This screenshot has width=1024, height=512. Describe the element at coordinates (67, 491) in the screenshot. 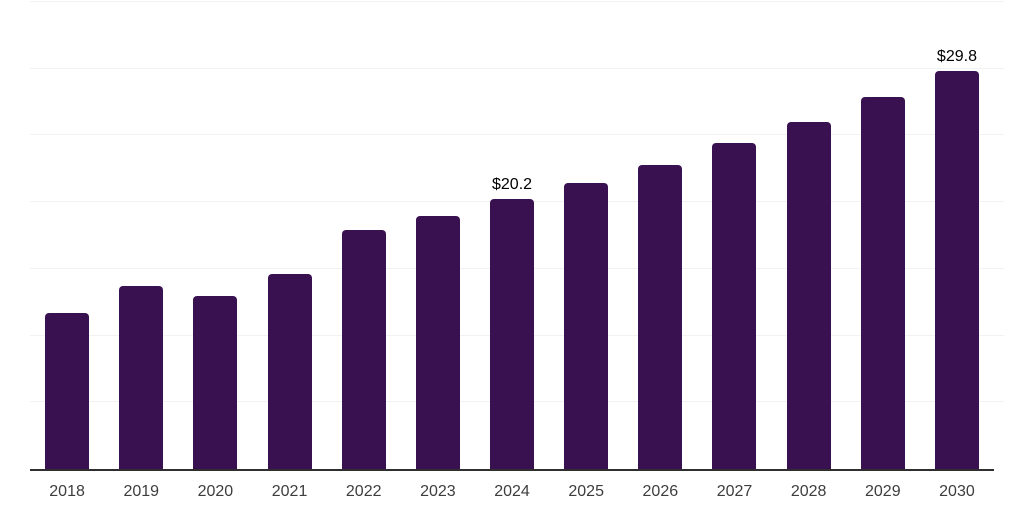

I see `x-tick-label-2018: 2018` at that location.